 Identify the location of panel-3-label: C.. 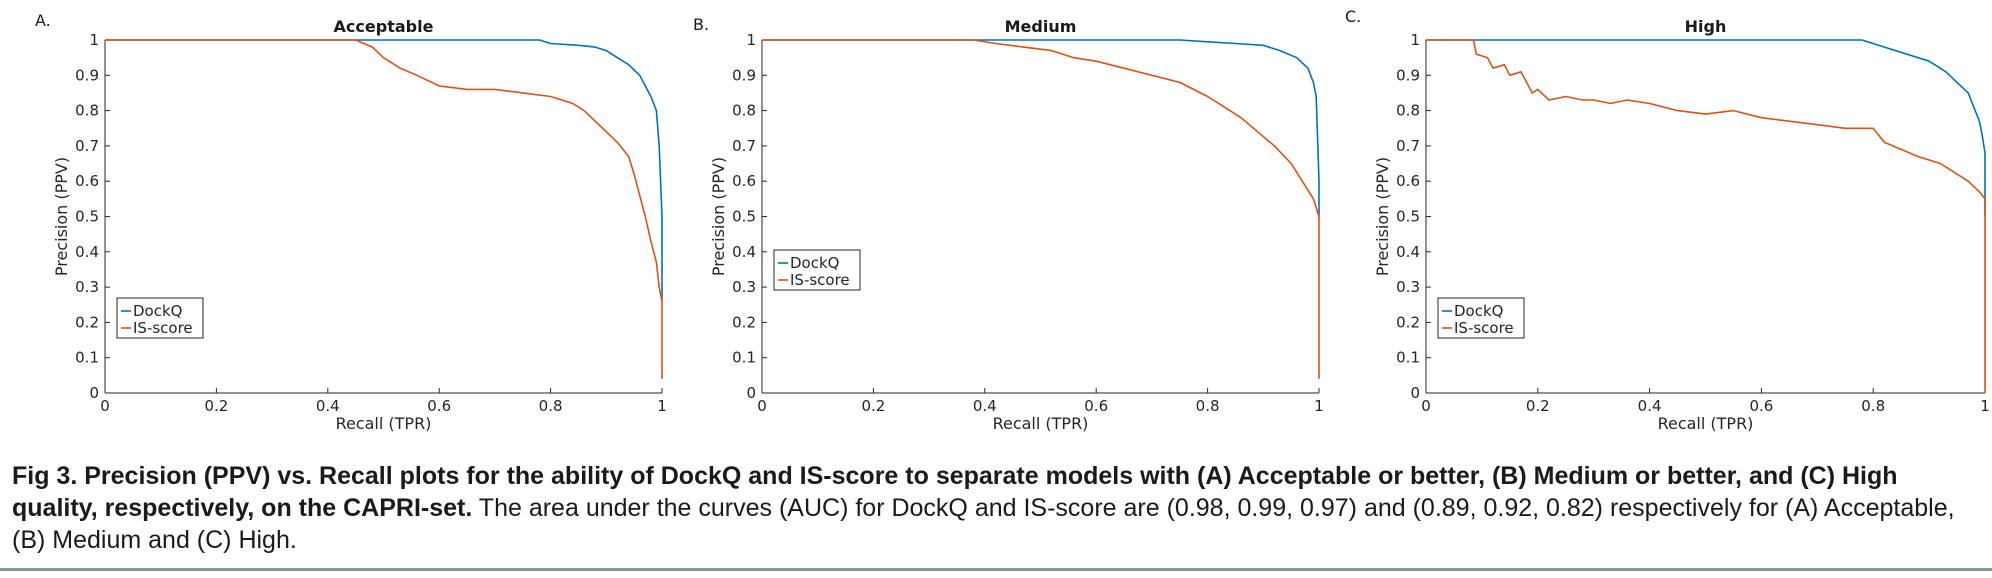
(1353, 16).